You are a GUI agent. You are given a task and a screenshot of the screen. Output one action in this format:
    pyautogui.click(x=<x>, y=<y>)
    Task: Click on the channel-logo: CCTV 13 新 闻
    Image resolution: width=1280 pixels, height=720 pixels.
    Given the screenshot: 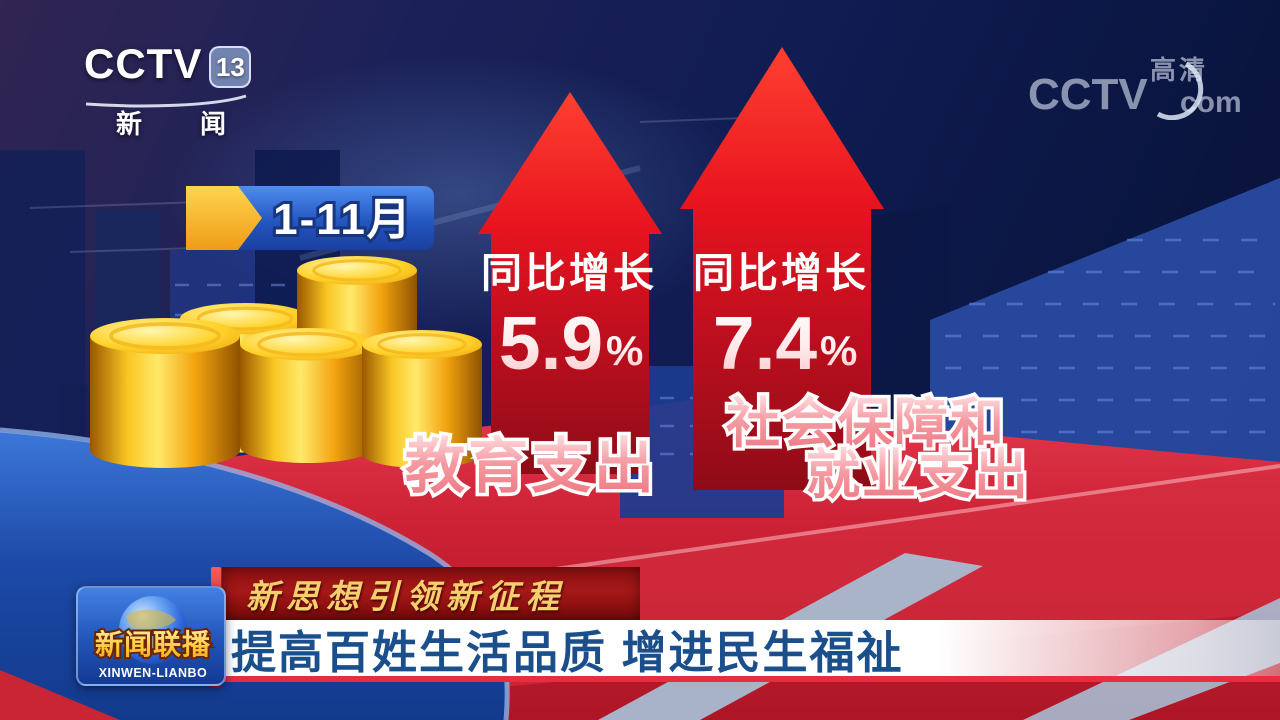 What is the action you would take?
    pyautogui.click(x=184, y=92)
    